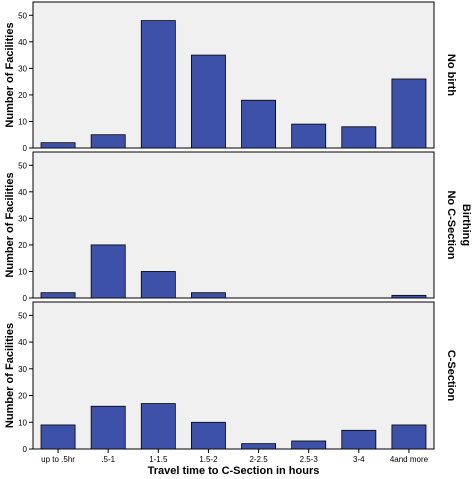  I want to click on x-tick-label: 2.5-3, so click(309, 459).